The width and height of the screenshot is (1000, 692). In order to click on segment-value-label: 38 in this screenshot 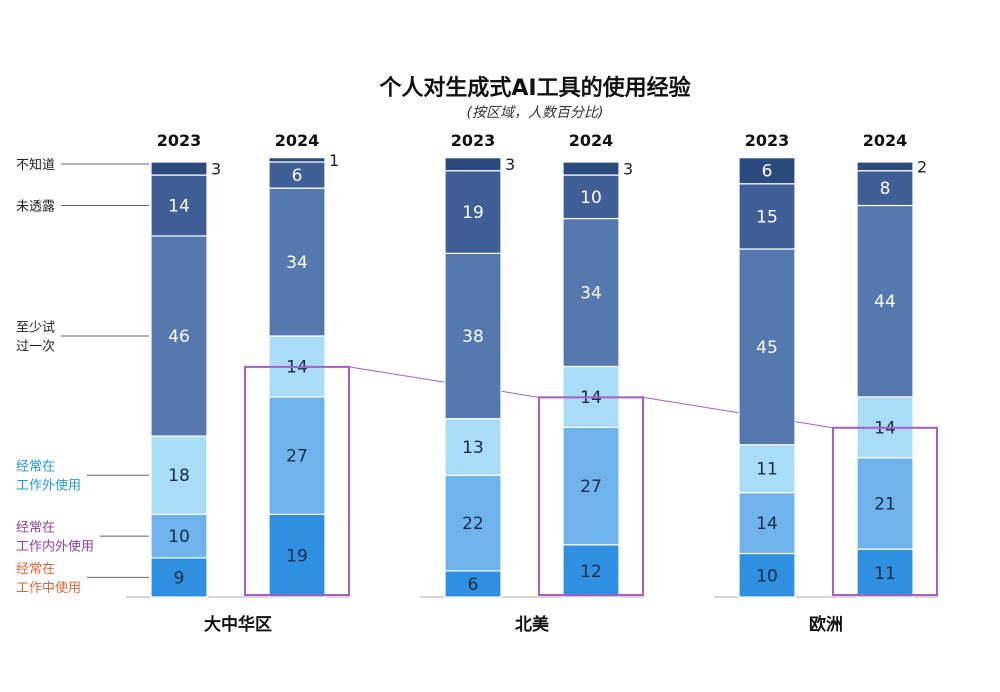, I will do `click(473, 337)`.